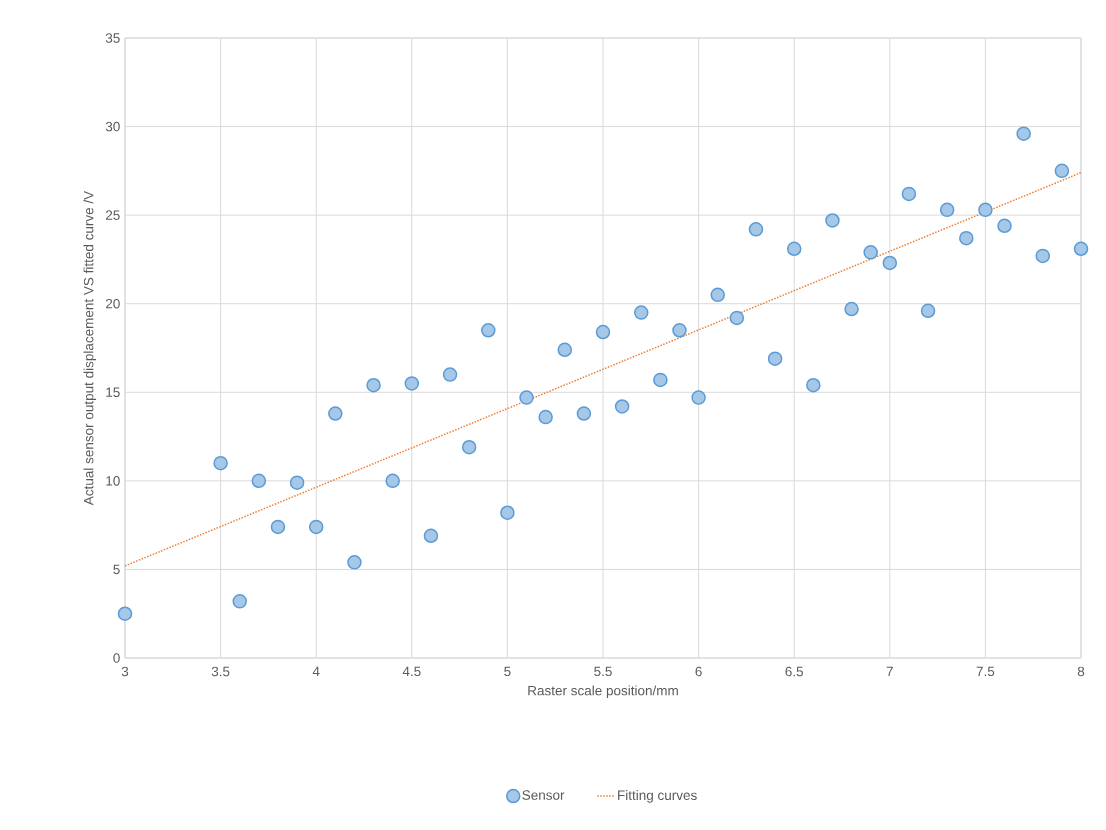 Image resolution: width=1106 pixels, height=830 pixels. I want to click on x-tick-label: 6.5, so click(794, 671).